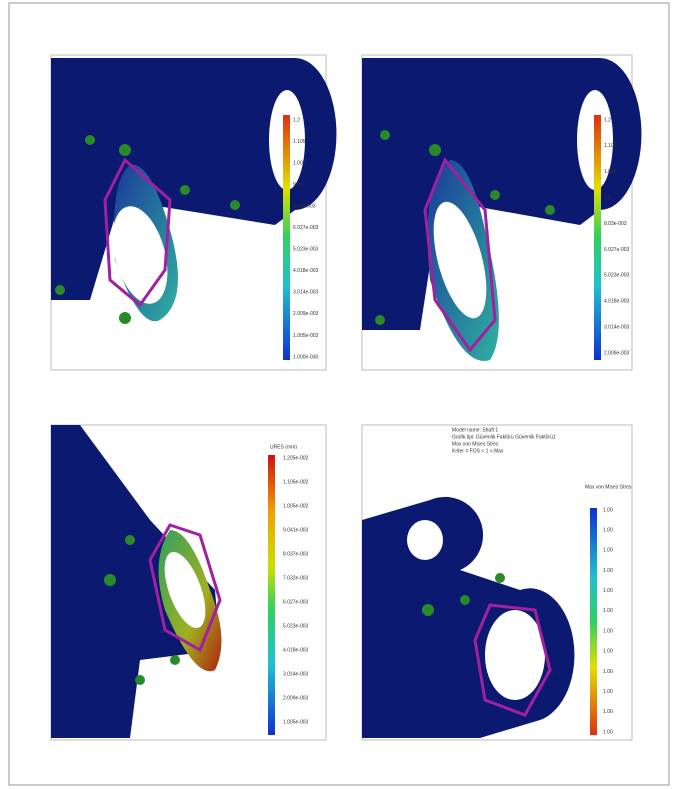 This screenshot has height=789, width=676. I want to click on legend-label: 1.205e-002, so click(296, 458).